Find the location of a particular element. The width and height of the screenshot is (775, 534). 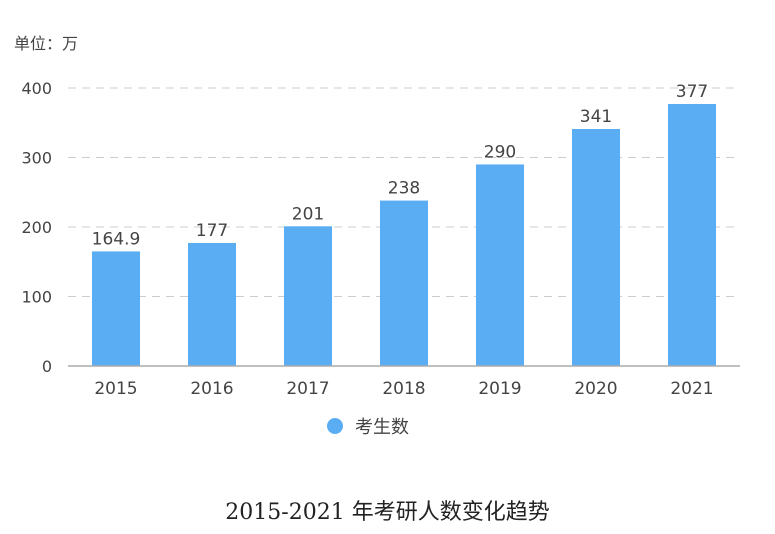

x-tick-label: 2021 is located at coordinates (691, 389).